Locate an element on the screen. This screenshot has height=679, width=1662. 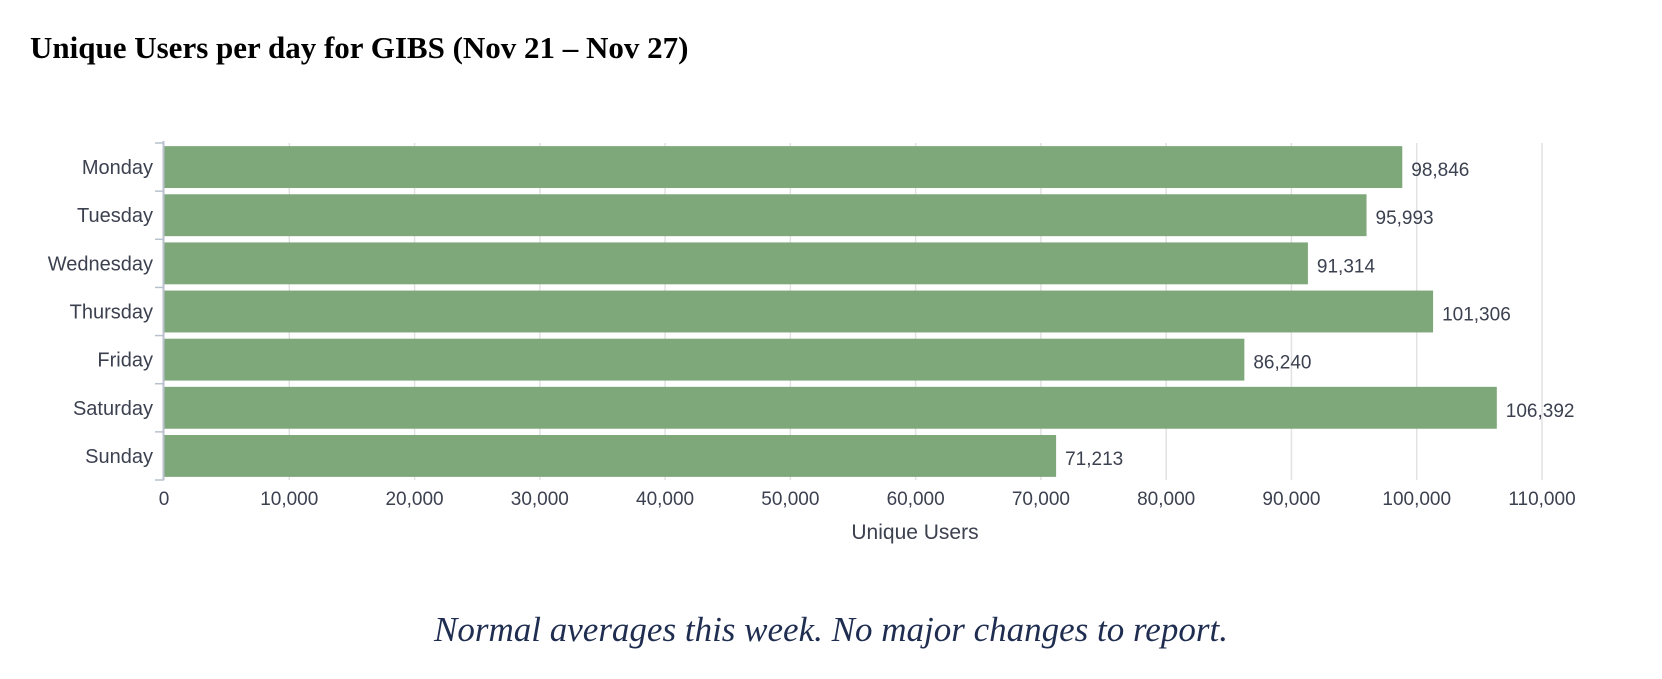
x-axis-title: Unique Users is located at coordinates (914, 532).